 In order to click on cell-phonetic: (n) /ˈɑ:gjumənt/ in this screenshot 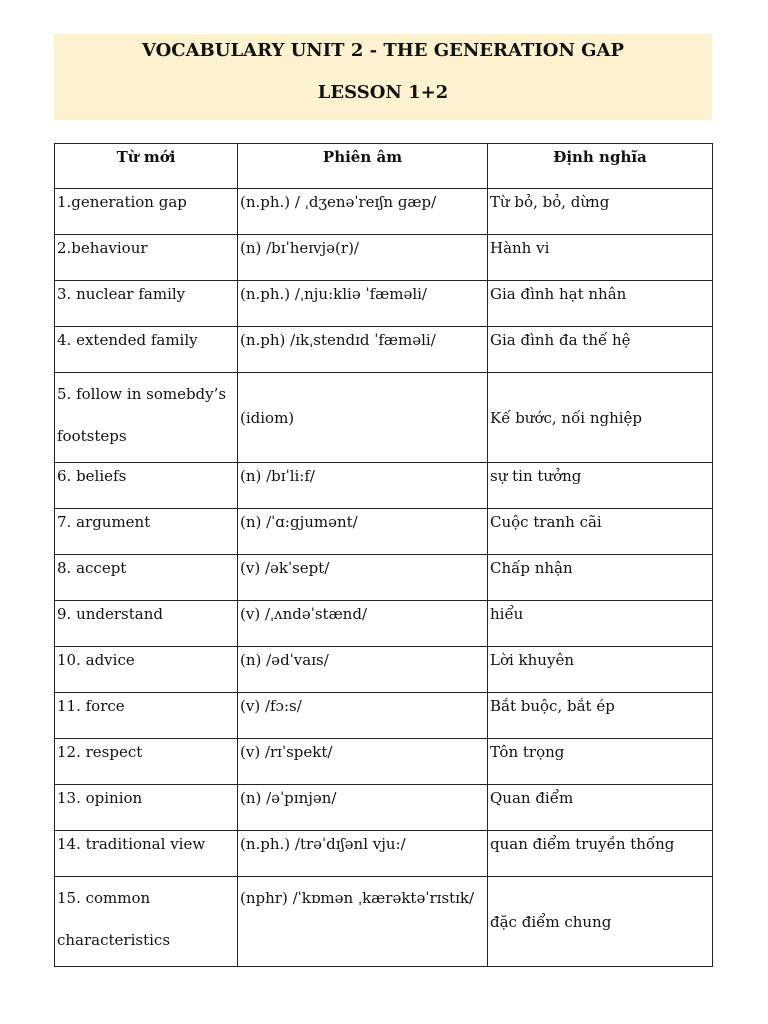, I will do `click(362, 531)`.